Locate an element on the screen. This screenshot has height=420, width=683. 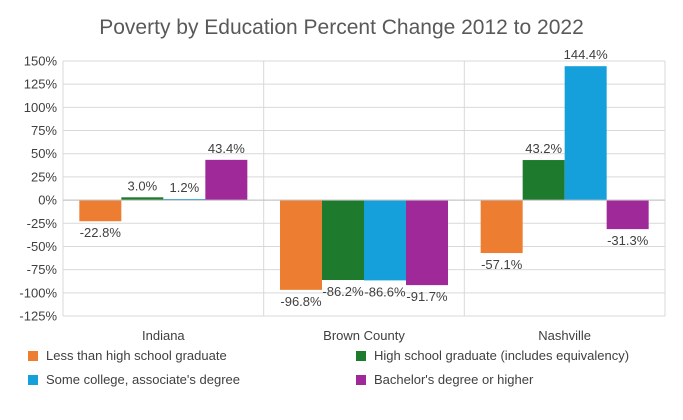
data-label: -22.8% is located at coordinates (101, 232).